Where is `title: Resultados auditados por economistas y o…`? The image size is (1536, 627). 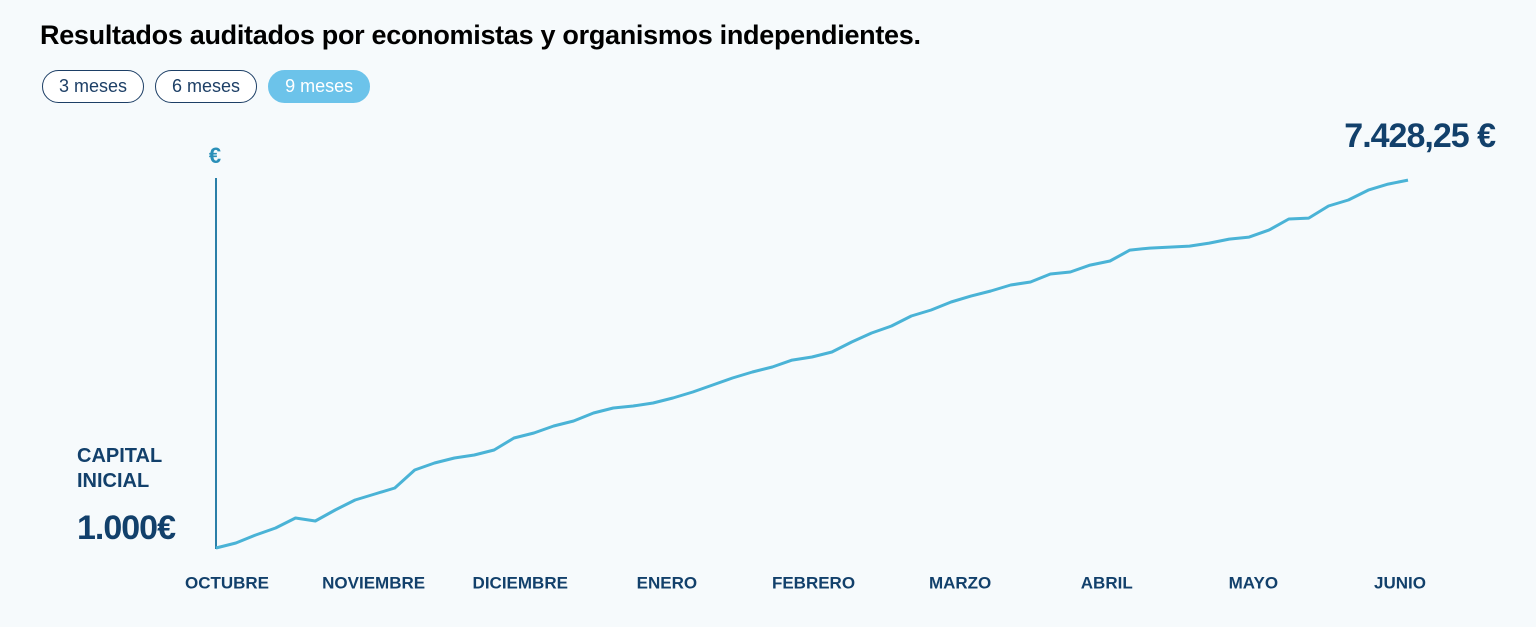 title: Resultados auditados por economistas y o… is located at coordinates (480, 35).